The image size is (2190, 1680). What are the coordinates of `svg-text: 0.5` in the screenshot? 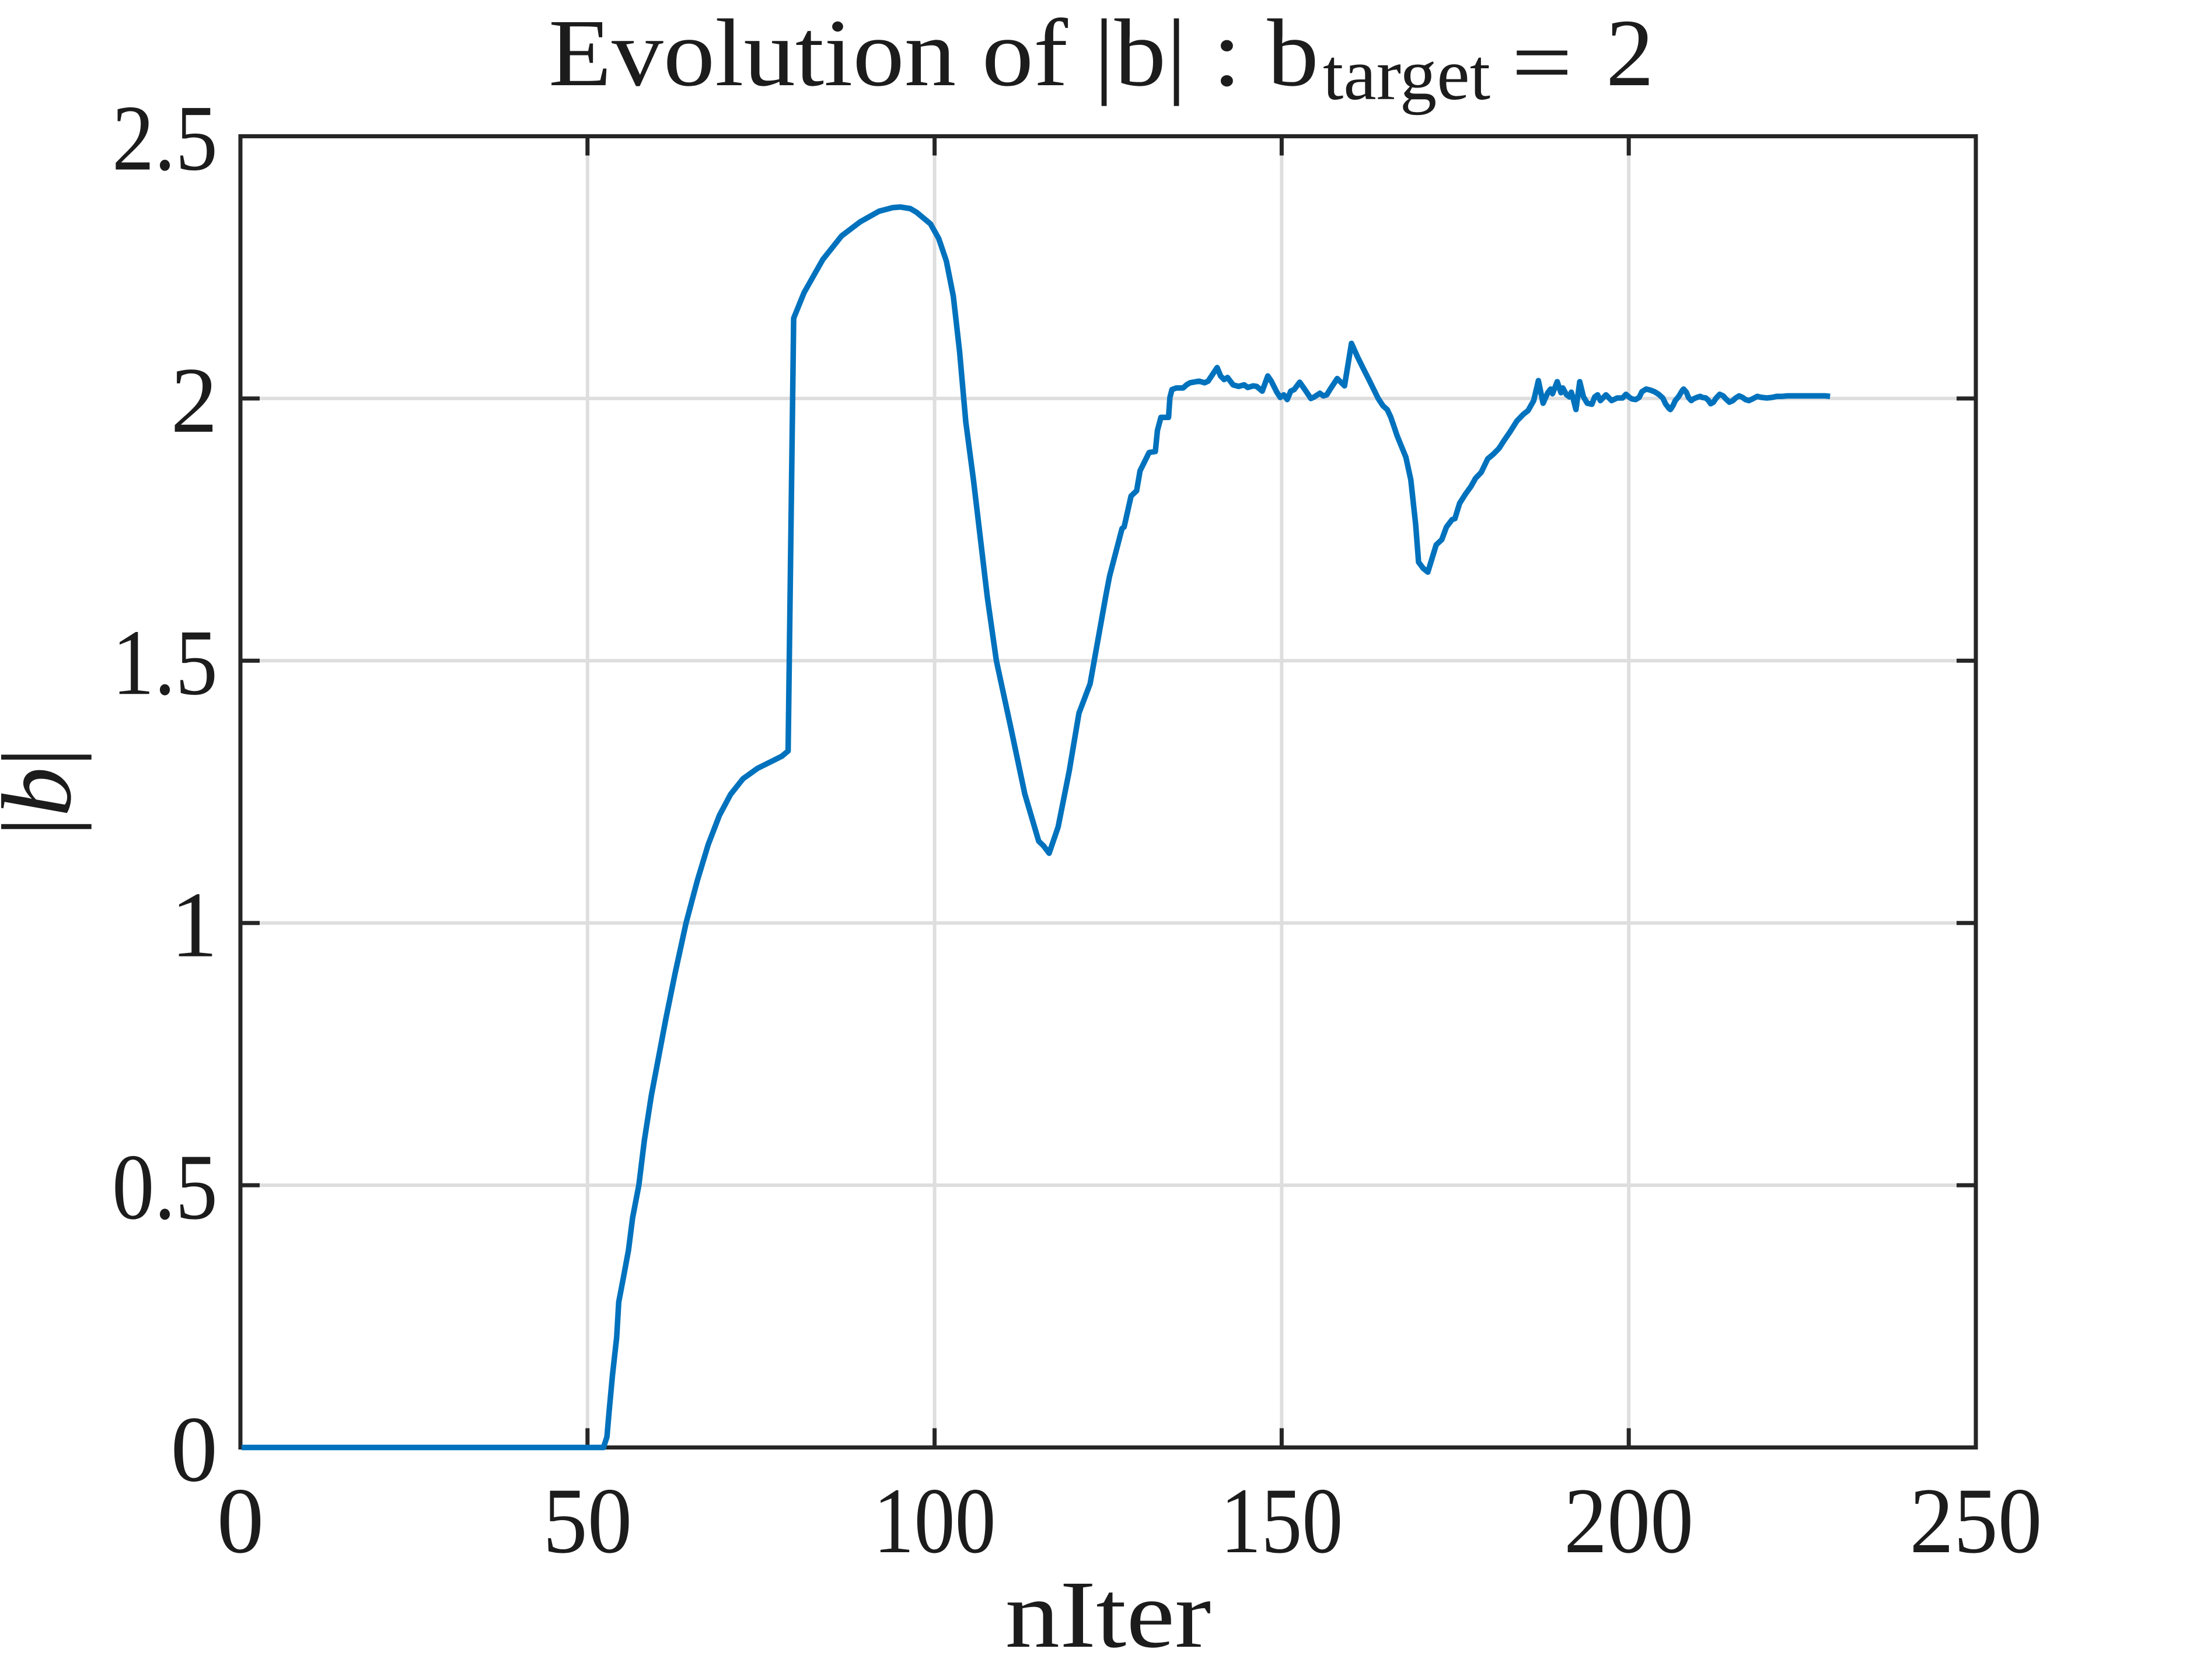 It's located at (165, 1187).